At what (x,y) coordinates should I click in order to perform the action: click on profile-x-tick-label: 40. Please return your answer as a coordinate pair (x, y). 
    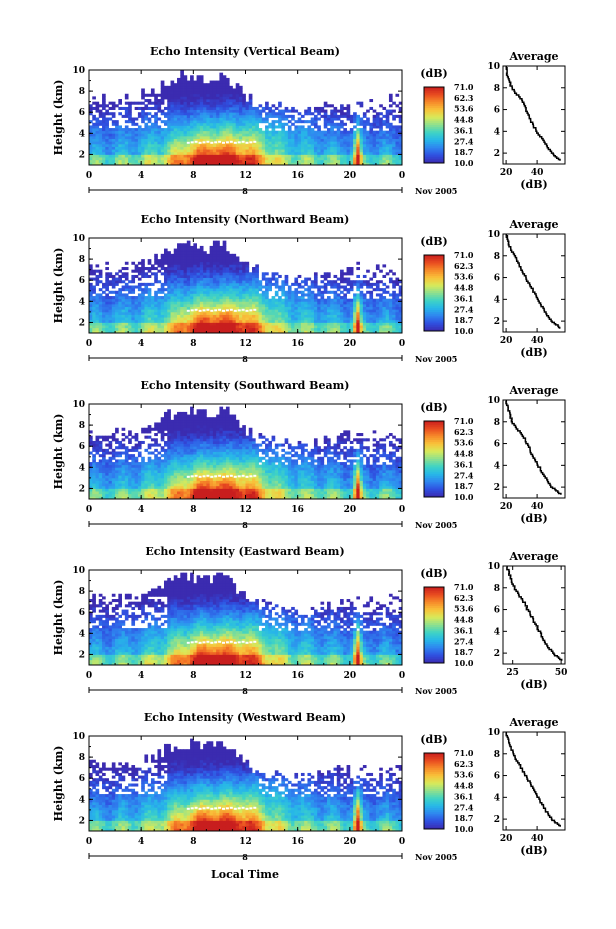
    Looking at the image, I should click on (537, 507).